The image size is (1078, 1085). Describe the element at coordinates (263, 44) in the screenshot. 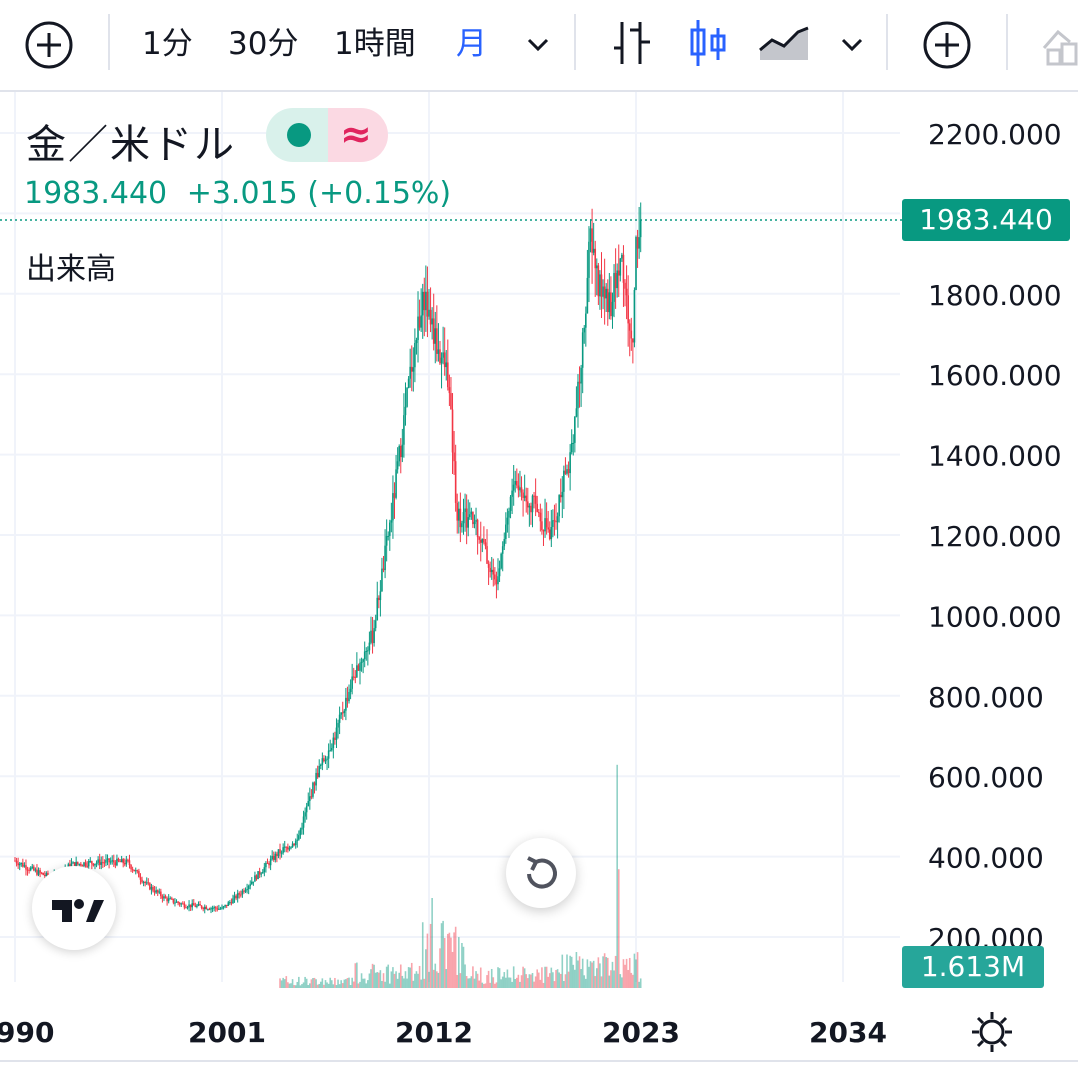

I see `interval-30min: 30分` at that location.